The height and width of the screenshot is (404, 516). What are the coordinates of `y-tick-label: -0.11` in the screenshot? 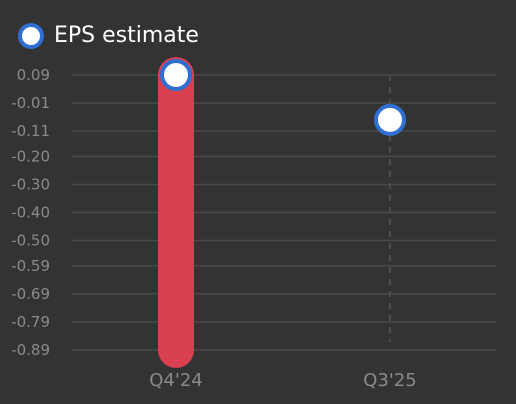 It's located at (30, 131).